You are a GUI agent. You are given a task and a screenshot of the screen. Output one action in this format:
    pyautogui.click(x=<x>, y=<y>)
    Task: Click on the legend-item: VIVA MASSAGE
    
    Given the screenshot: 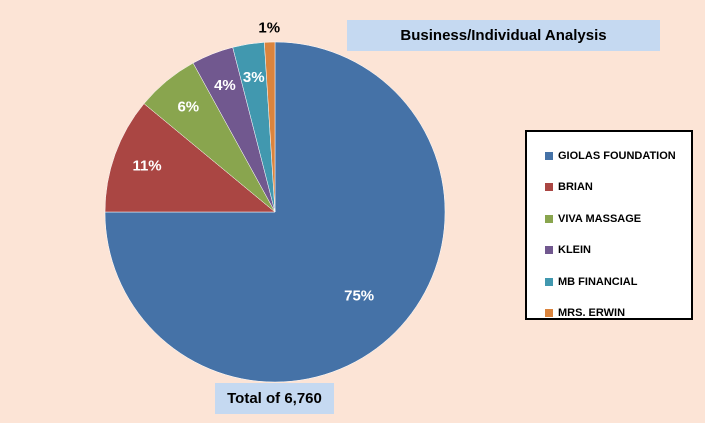 What is the action you would take?
    pyautogui.click(x=609, y=219)
    